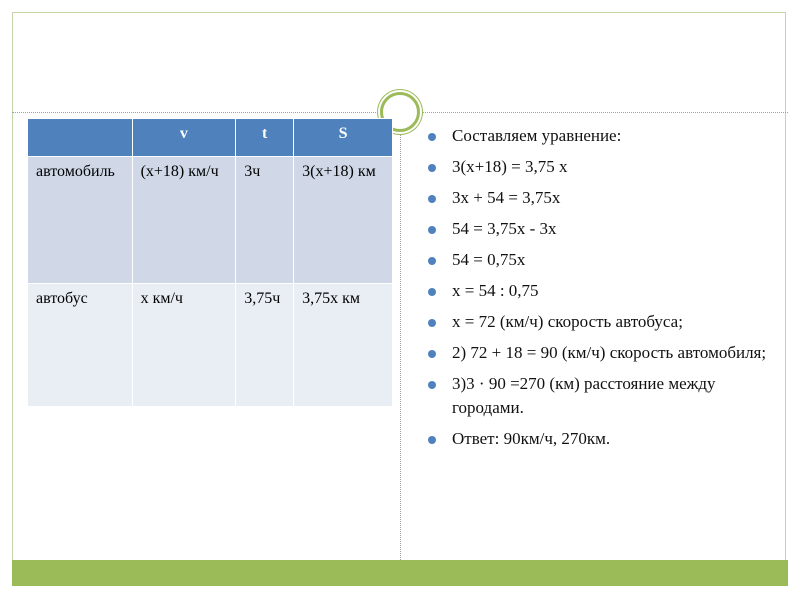  Describe the element at coordinates (343, 220) in the screenshot. I see `cell: 3(x+18) км` at that location.